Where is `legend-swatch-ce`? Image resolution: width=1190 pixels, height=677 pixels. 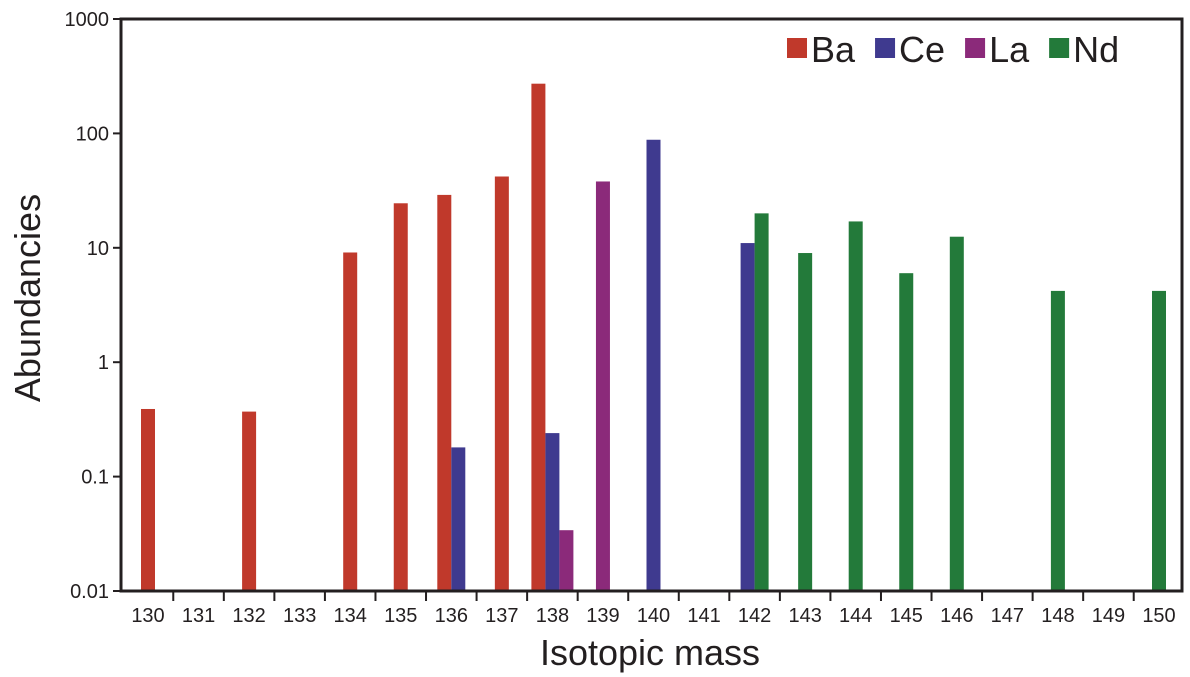 legend-swatch-ce is located at coordinates (885, 48).